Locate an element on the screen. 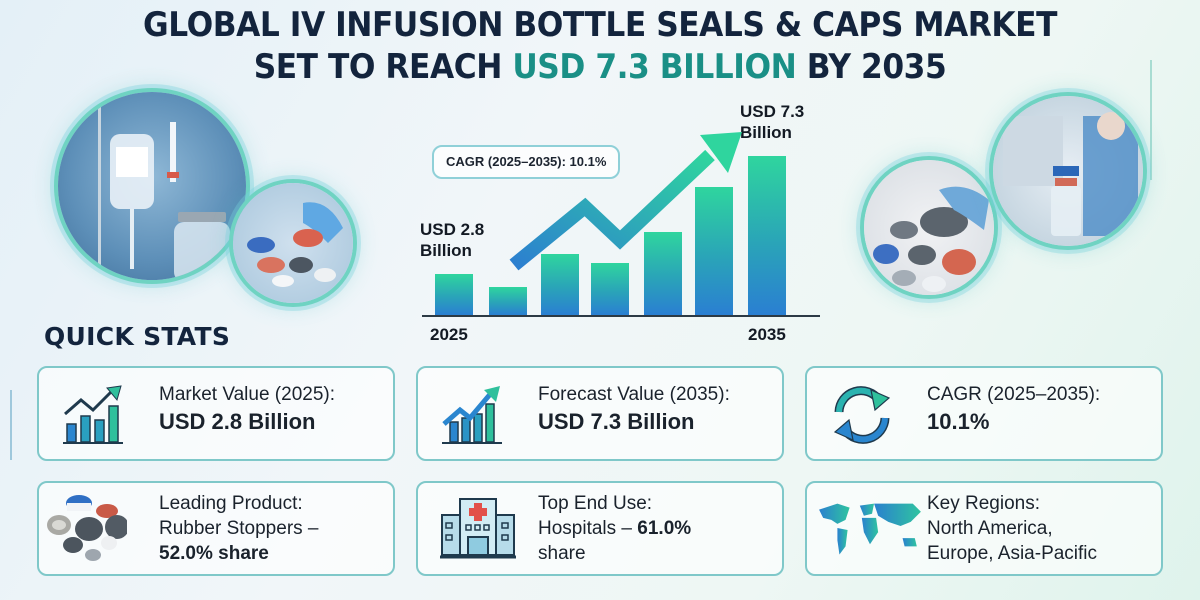  caps-handling-image is located at coordinates (293, 243).